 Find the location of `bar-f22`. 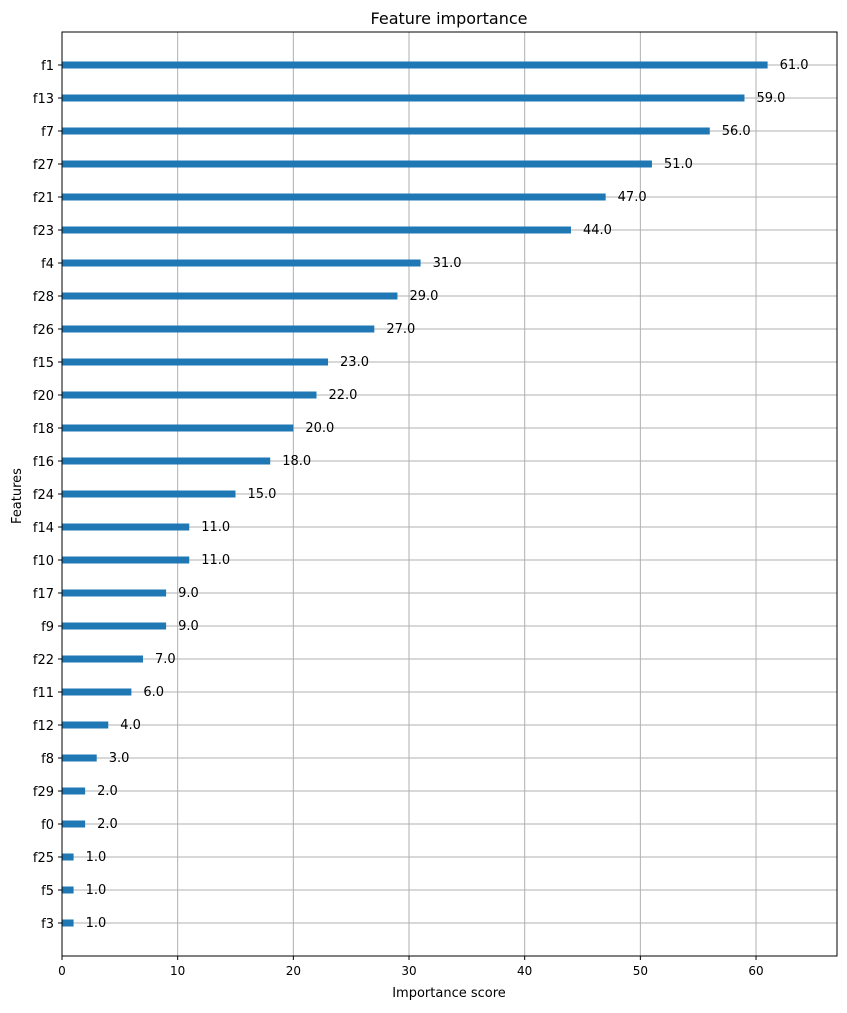

bar-f22 is located at coordinates (102, 659).